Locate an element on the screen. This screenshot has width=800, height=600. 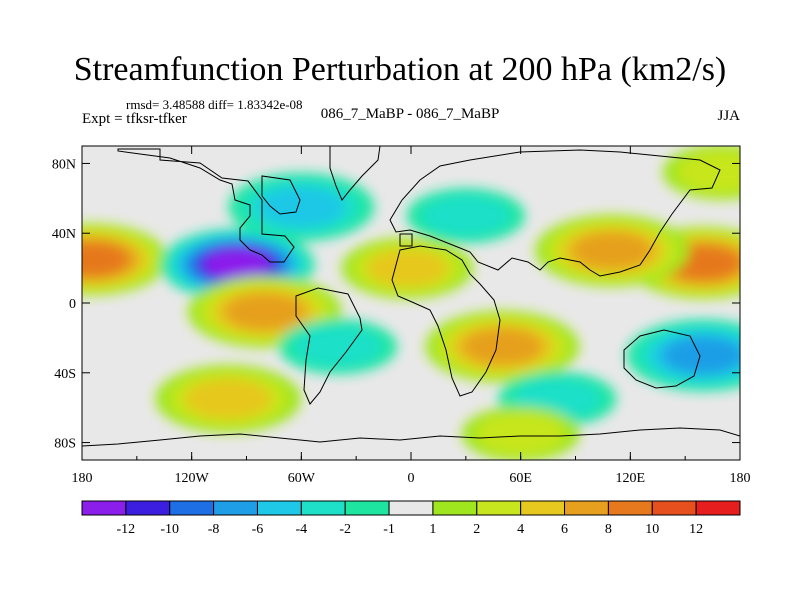
colorbar-label: 6 is located at coordinates (564, 529).